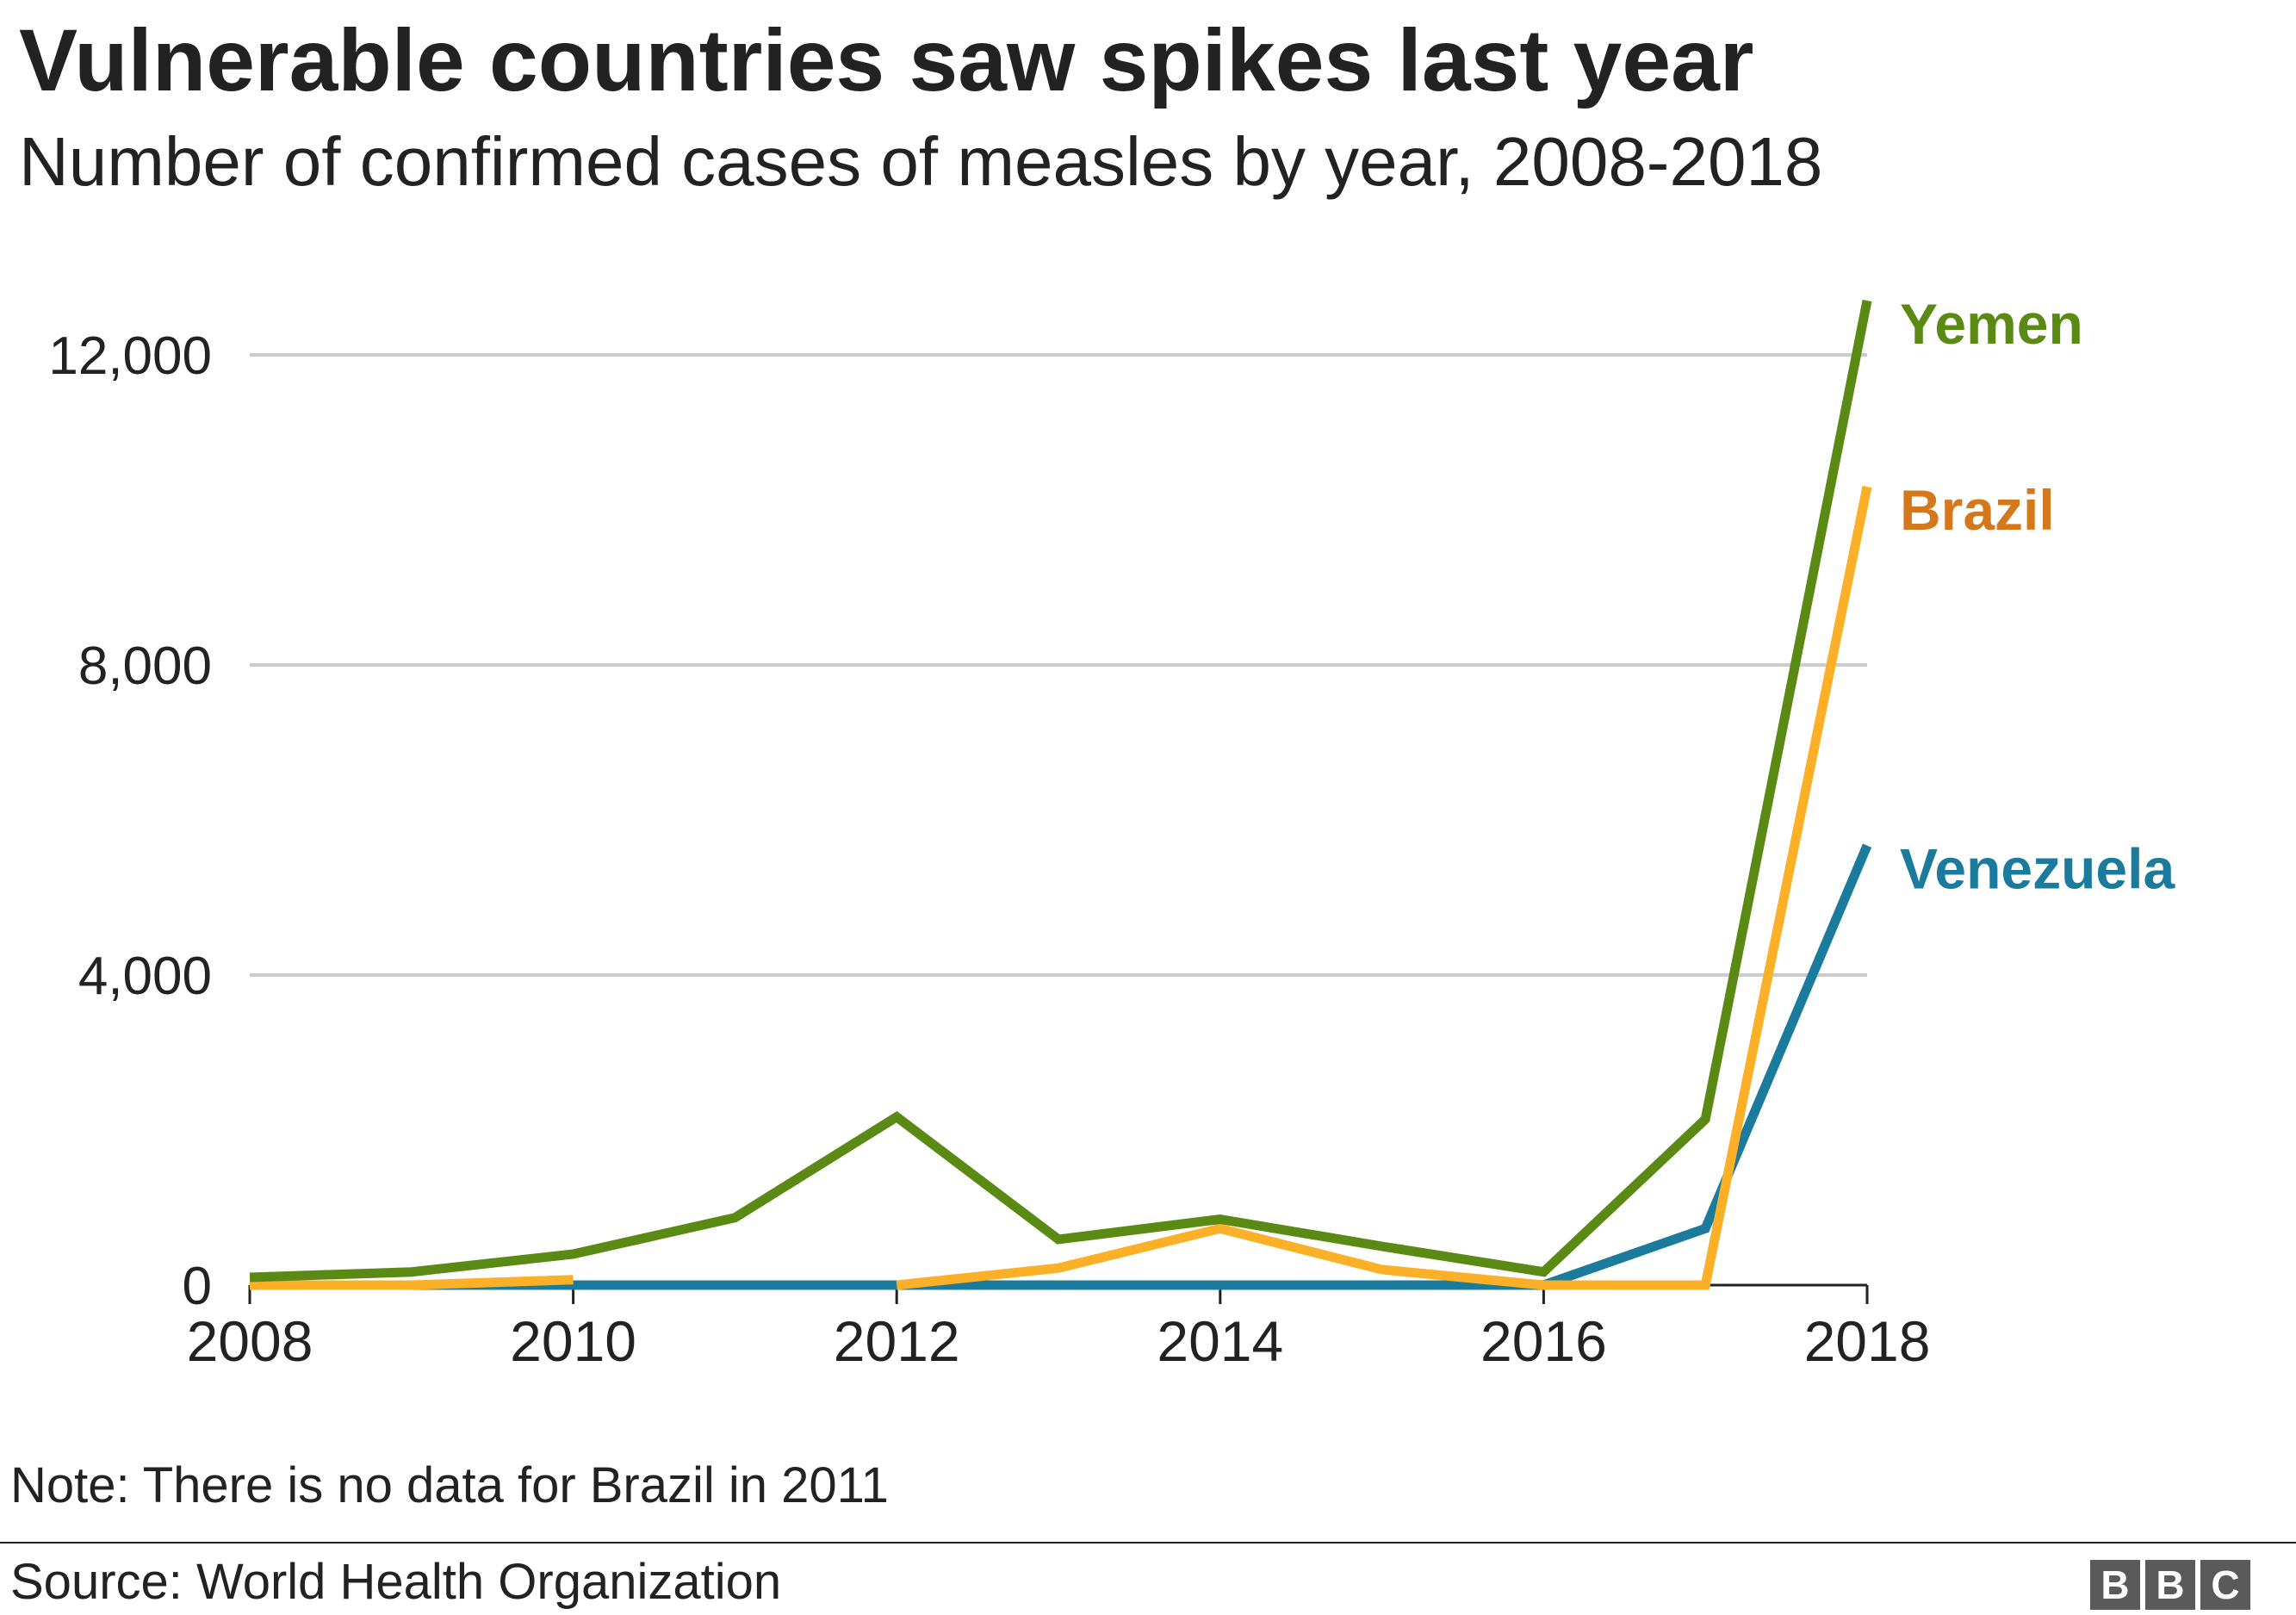  What do you see at coordinates (2225, 1585) in the screenshot?
I see `bbc-logo-letter: C` at bounding box center [2225, 1585].